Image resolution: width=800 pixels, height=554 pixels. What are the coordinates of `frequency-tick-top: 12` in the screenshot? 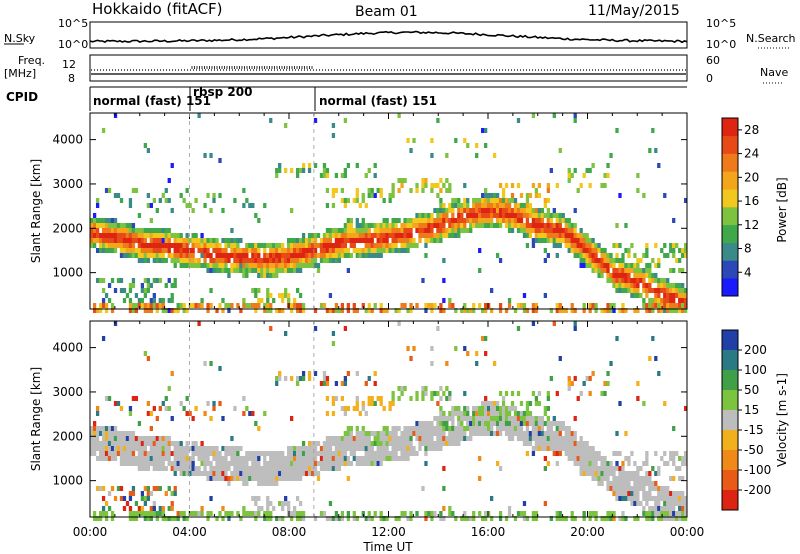 It's located at (69, 64).